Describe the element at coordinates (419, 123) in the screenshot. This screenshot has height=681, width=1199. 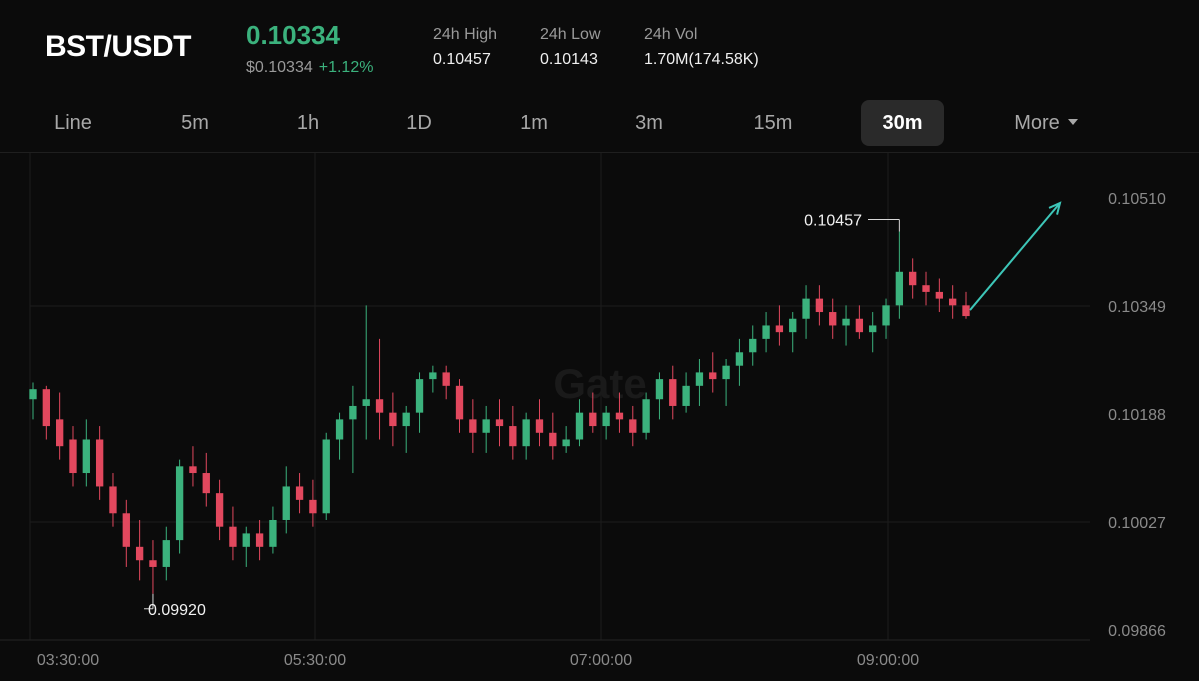
I see `tab-1d: 1D` at that location.